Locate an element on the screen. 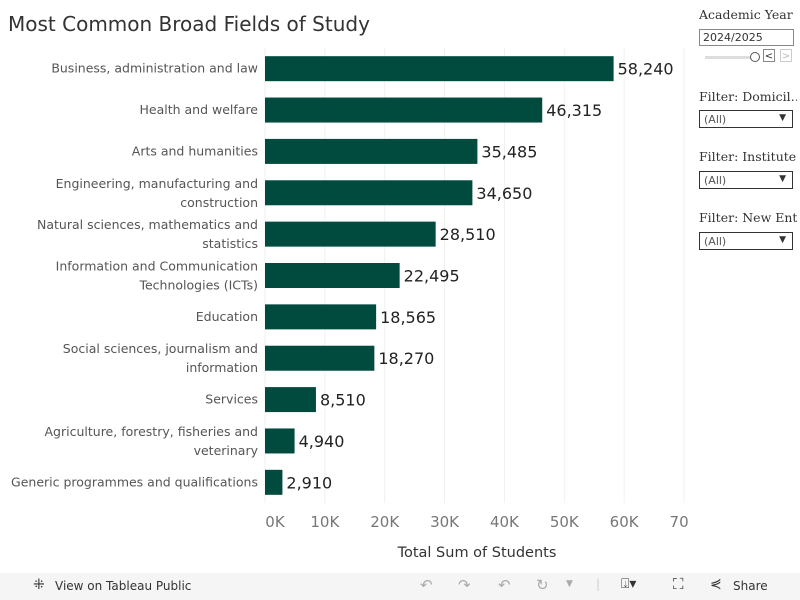 This screenshot has height=600, width=800. category-label: information is located at coordinates (222, 367).